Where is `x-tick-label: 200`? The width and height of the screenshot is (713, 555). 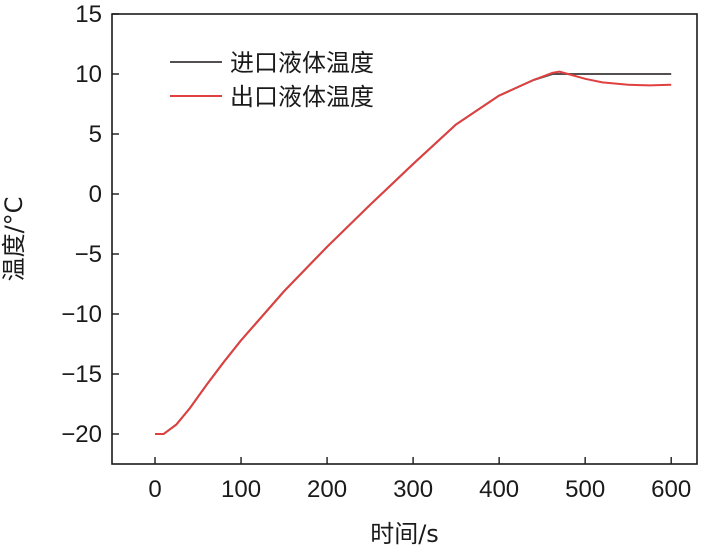 x-tick-label: 200 is located at coordinates (327, 489).